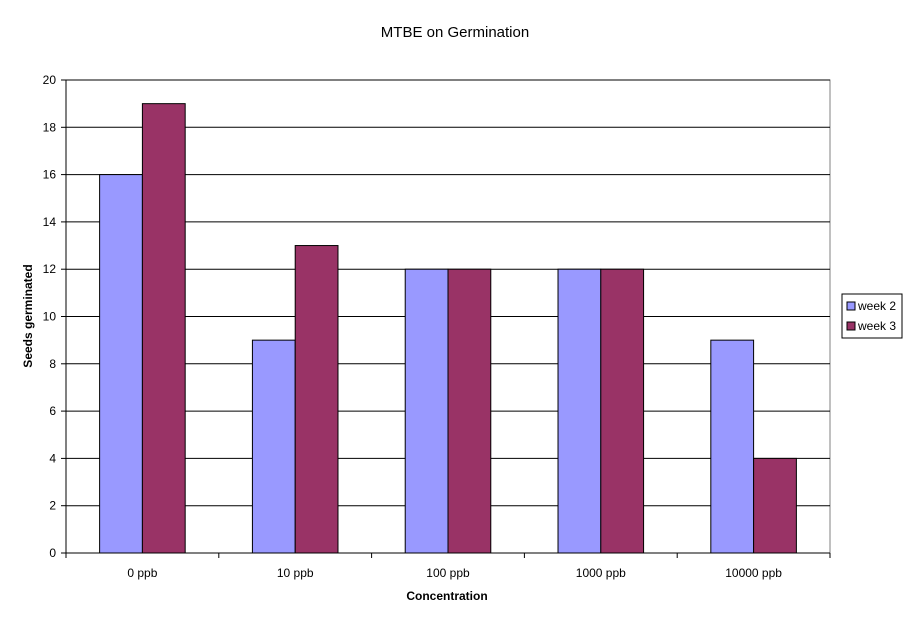  I want to click on y-tick-label: 12, so click(50, 269).